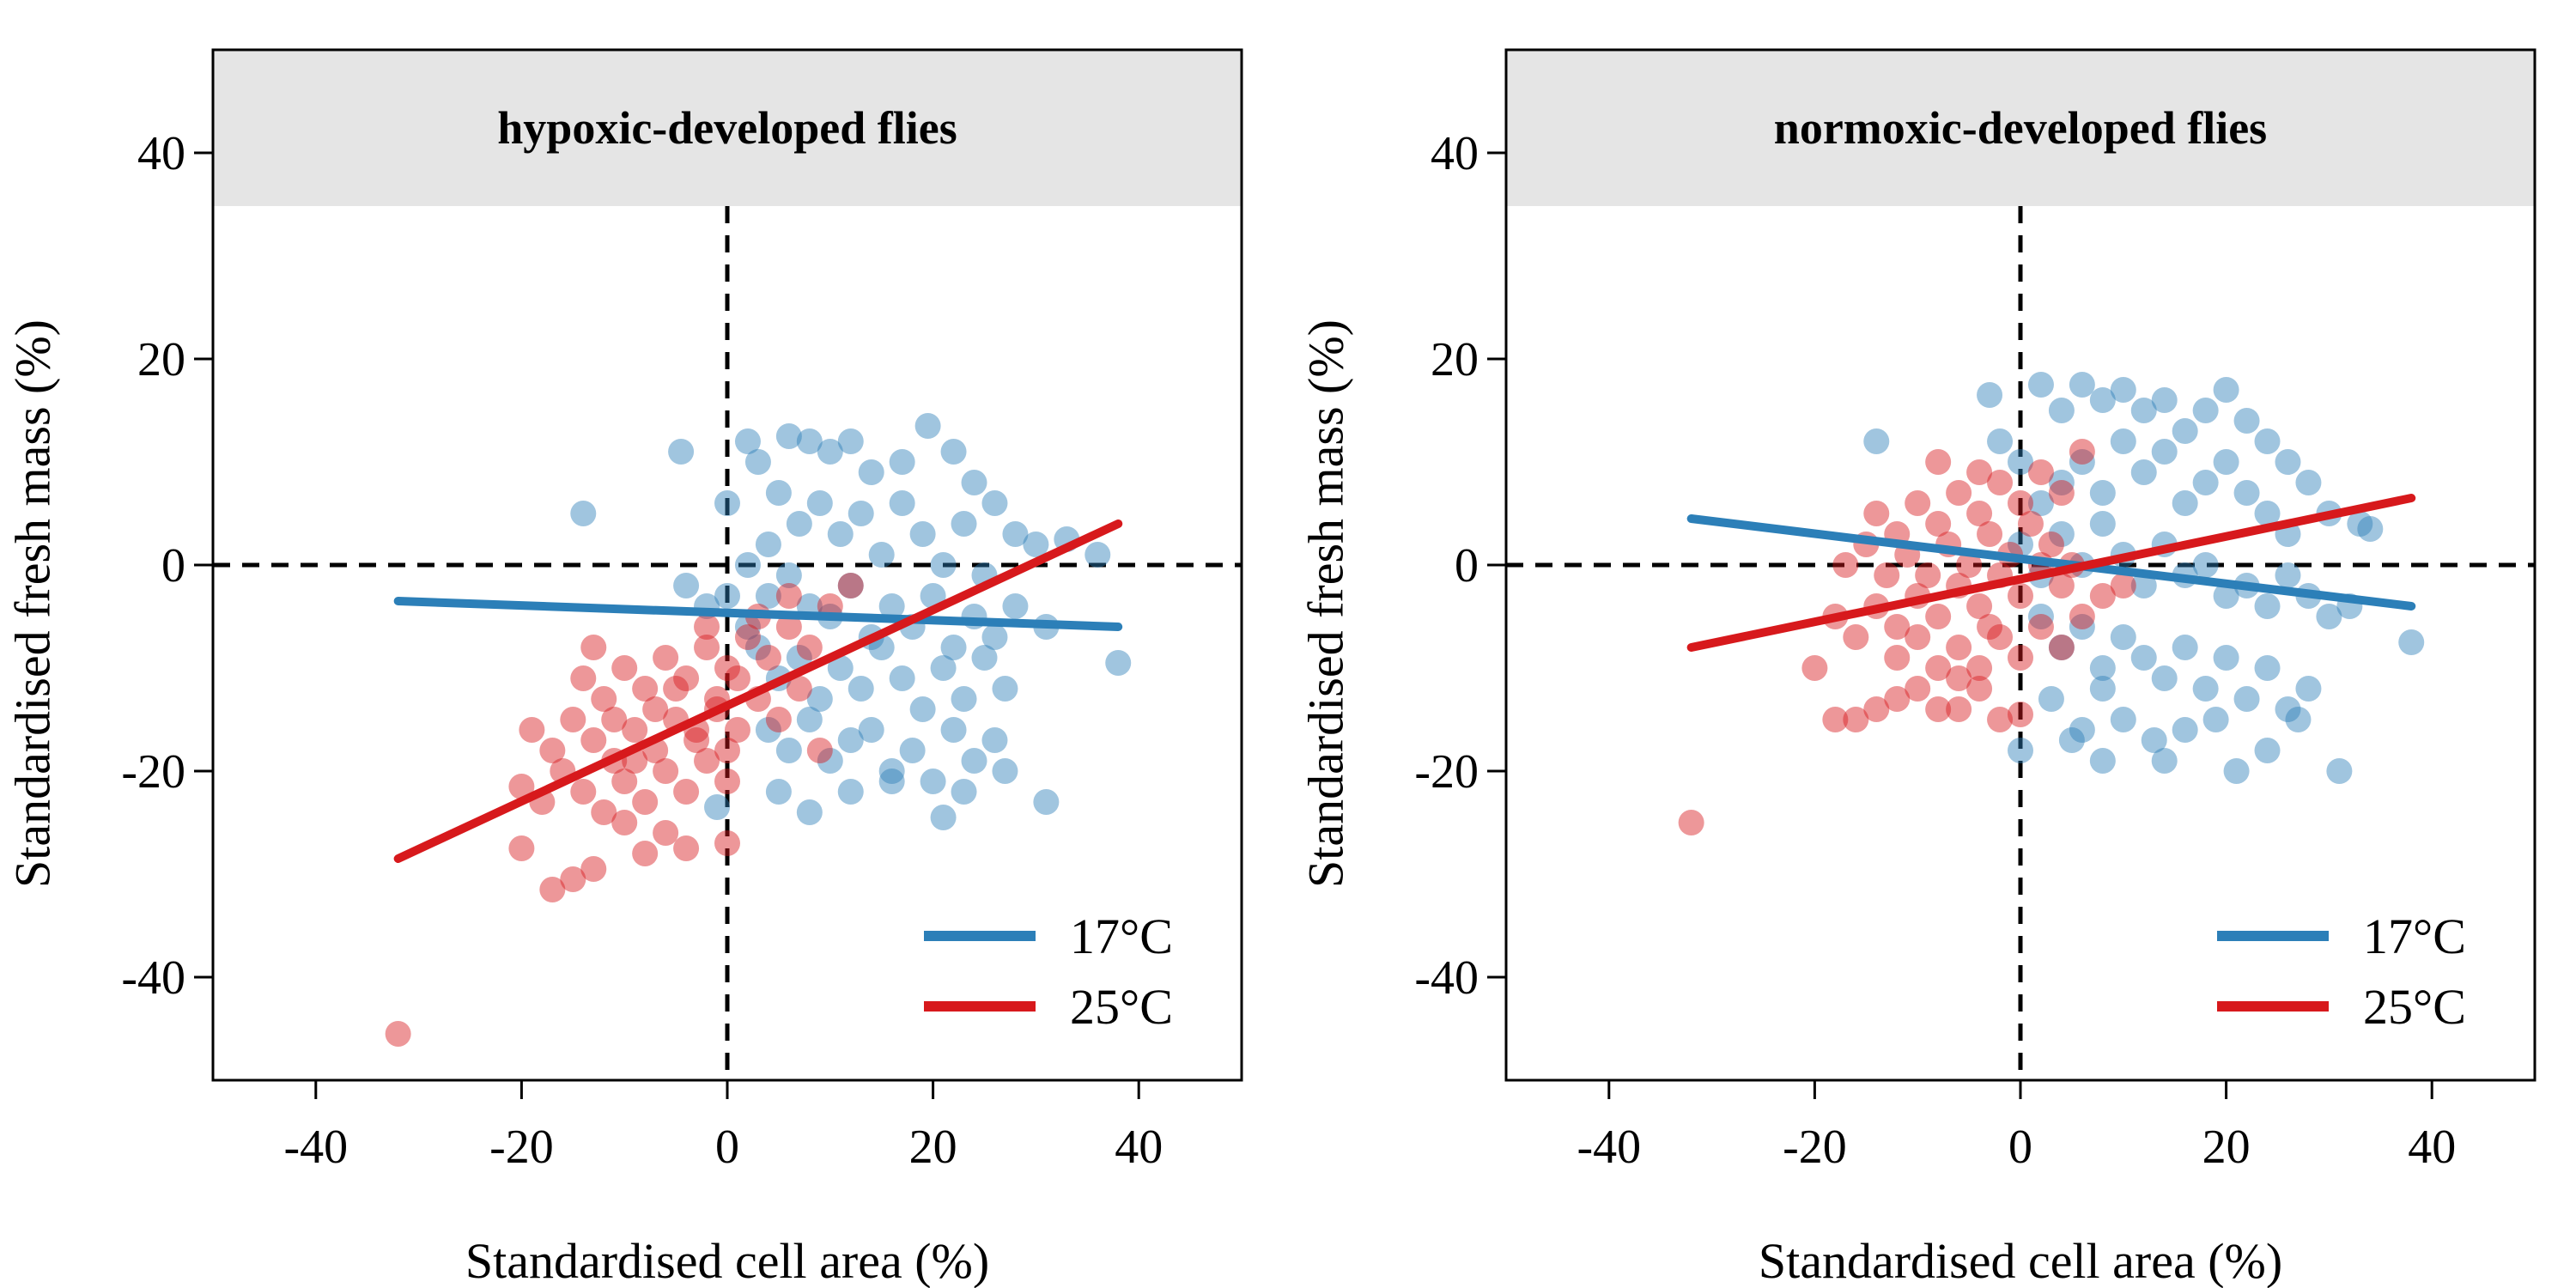 The image size is (2576, 1288). I want to click on plot-area, so click(2051, 603).